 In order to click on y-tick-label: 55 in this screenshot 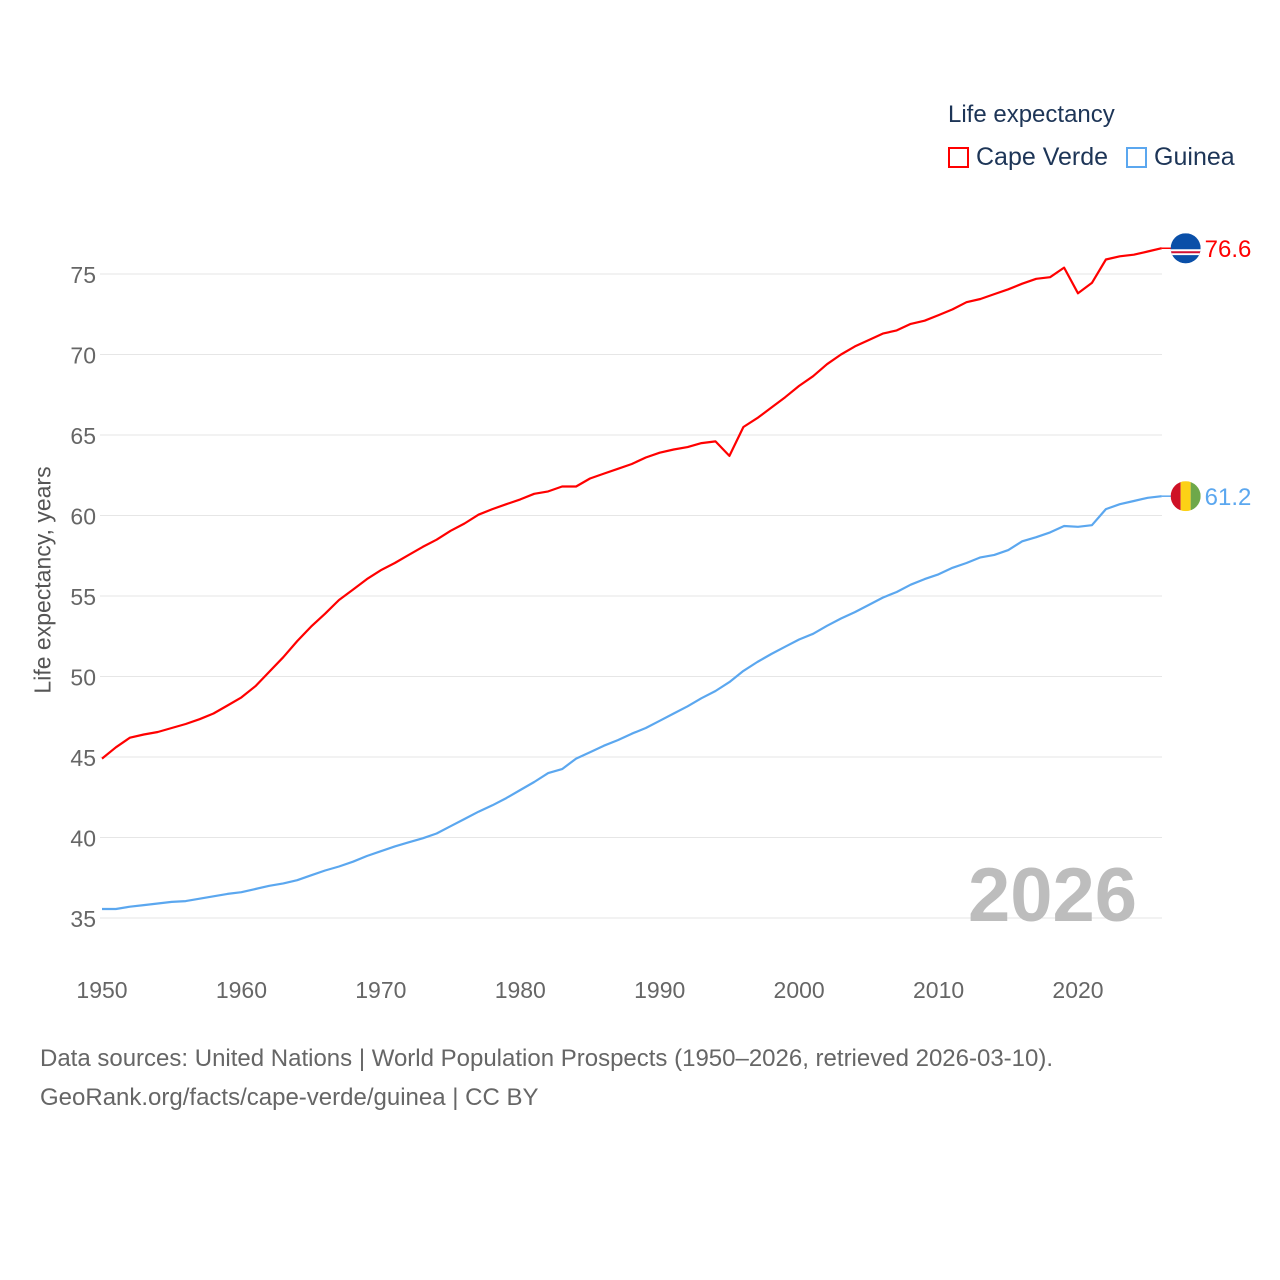, I will do `click(83, 597)`.